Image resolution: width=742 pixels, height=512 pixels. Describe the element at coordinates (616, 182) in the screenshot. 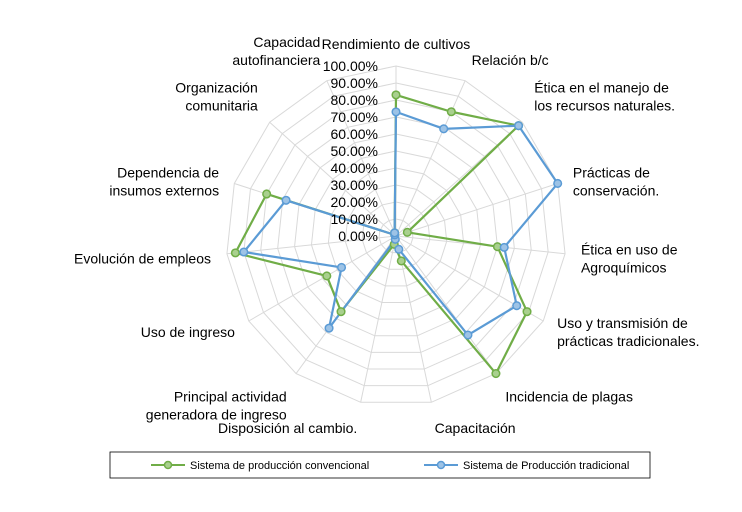

I see `axis-label: Prácticas de conservación.` at that location.